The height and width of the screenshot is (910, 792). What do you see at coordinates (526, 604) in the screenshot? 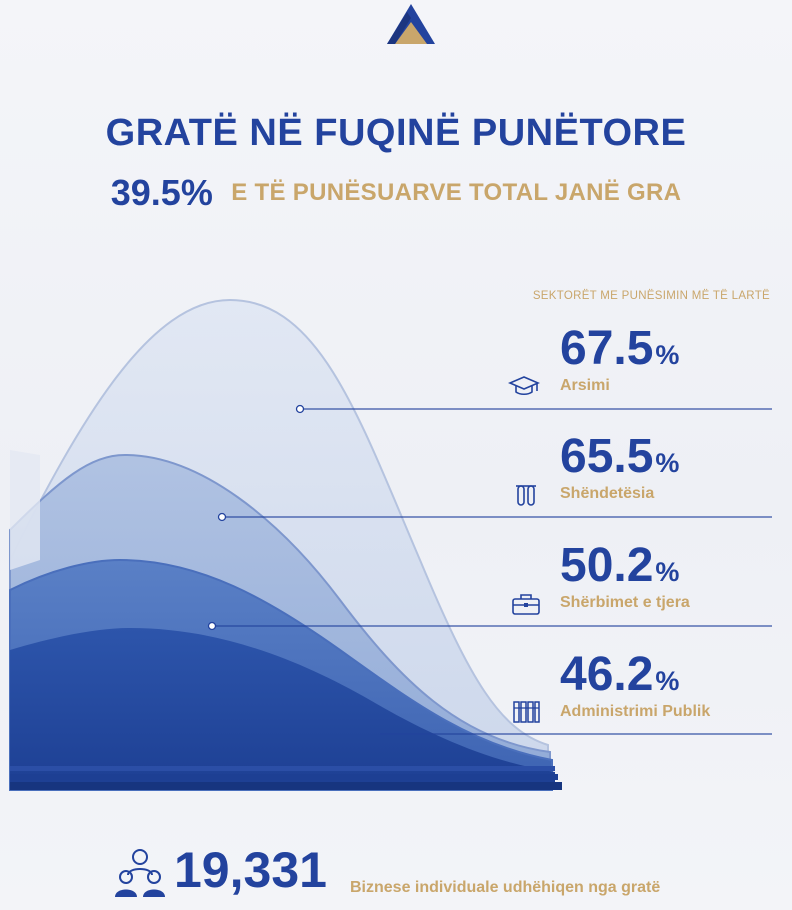
I see `briefcase-icon` at bounding box center [526, 604].